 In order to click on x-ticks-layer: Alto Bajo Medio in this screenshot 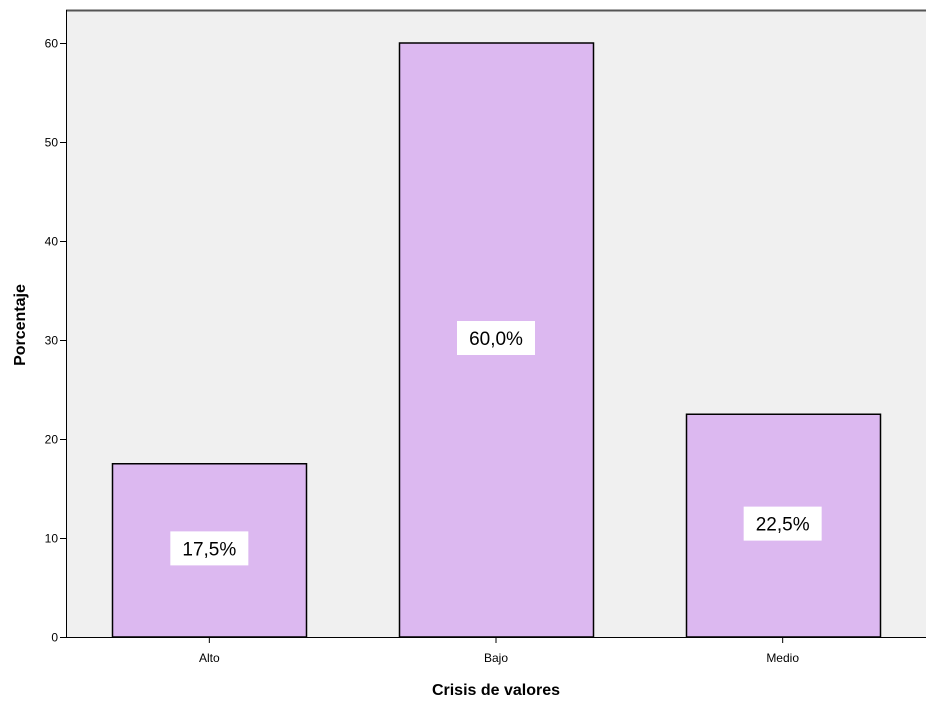, I will do `click(499, 651)`.